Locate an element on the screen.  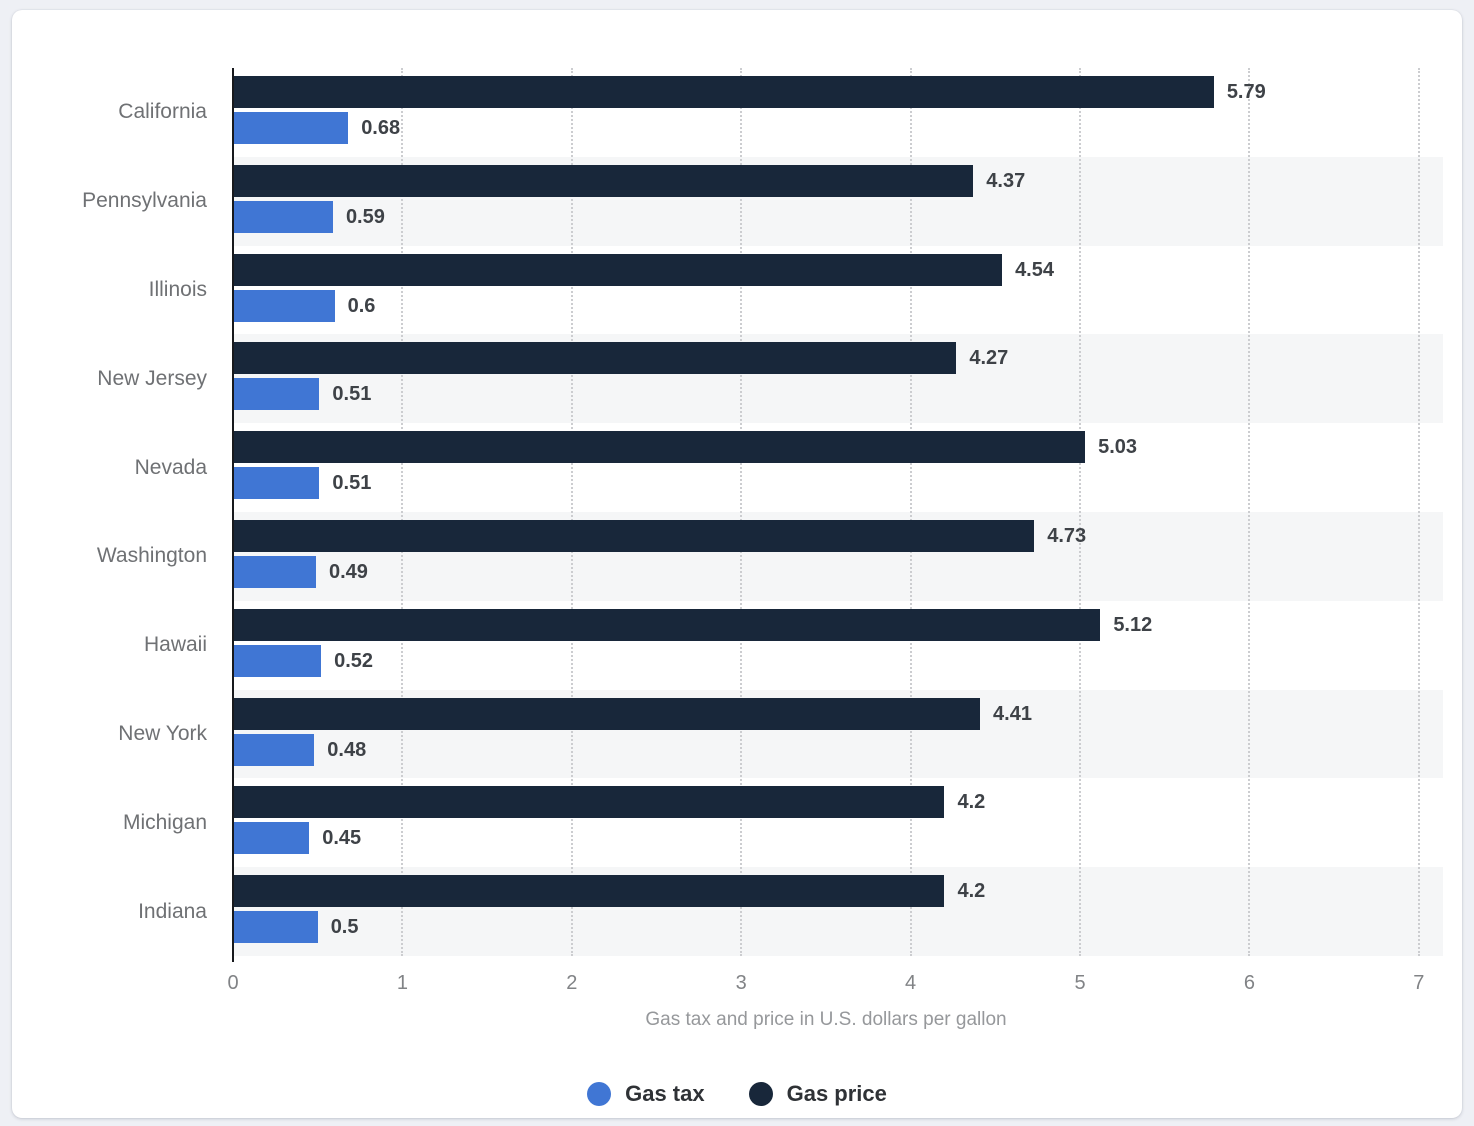
y-axis-line is located at coordinates (233, 515).